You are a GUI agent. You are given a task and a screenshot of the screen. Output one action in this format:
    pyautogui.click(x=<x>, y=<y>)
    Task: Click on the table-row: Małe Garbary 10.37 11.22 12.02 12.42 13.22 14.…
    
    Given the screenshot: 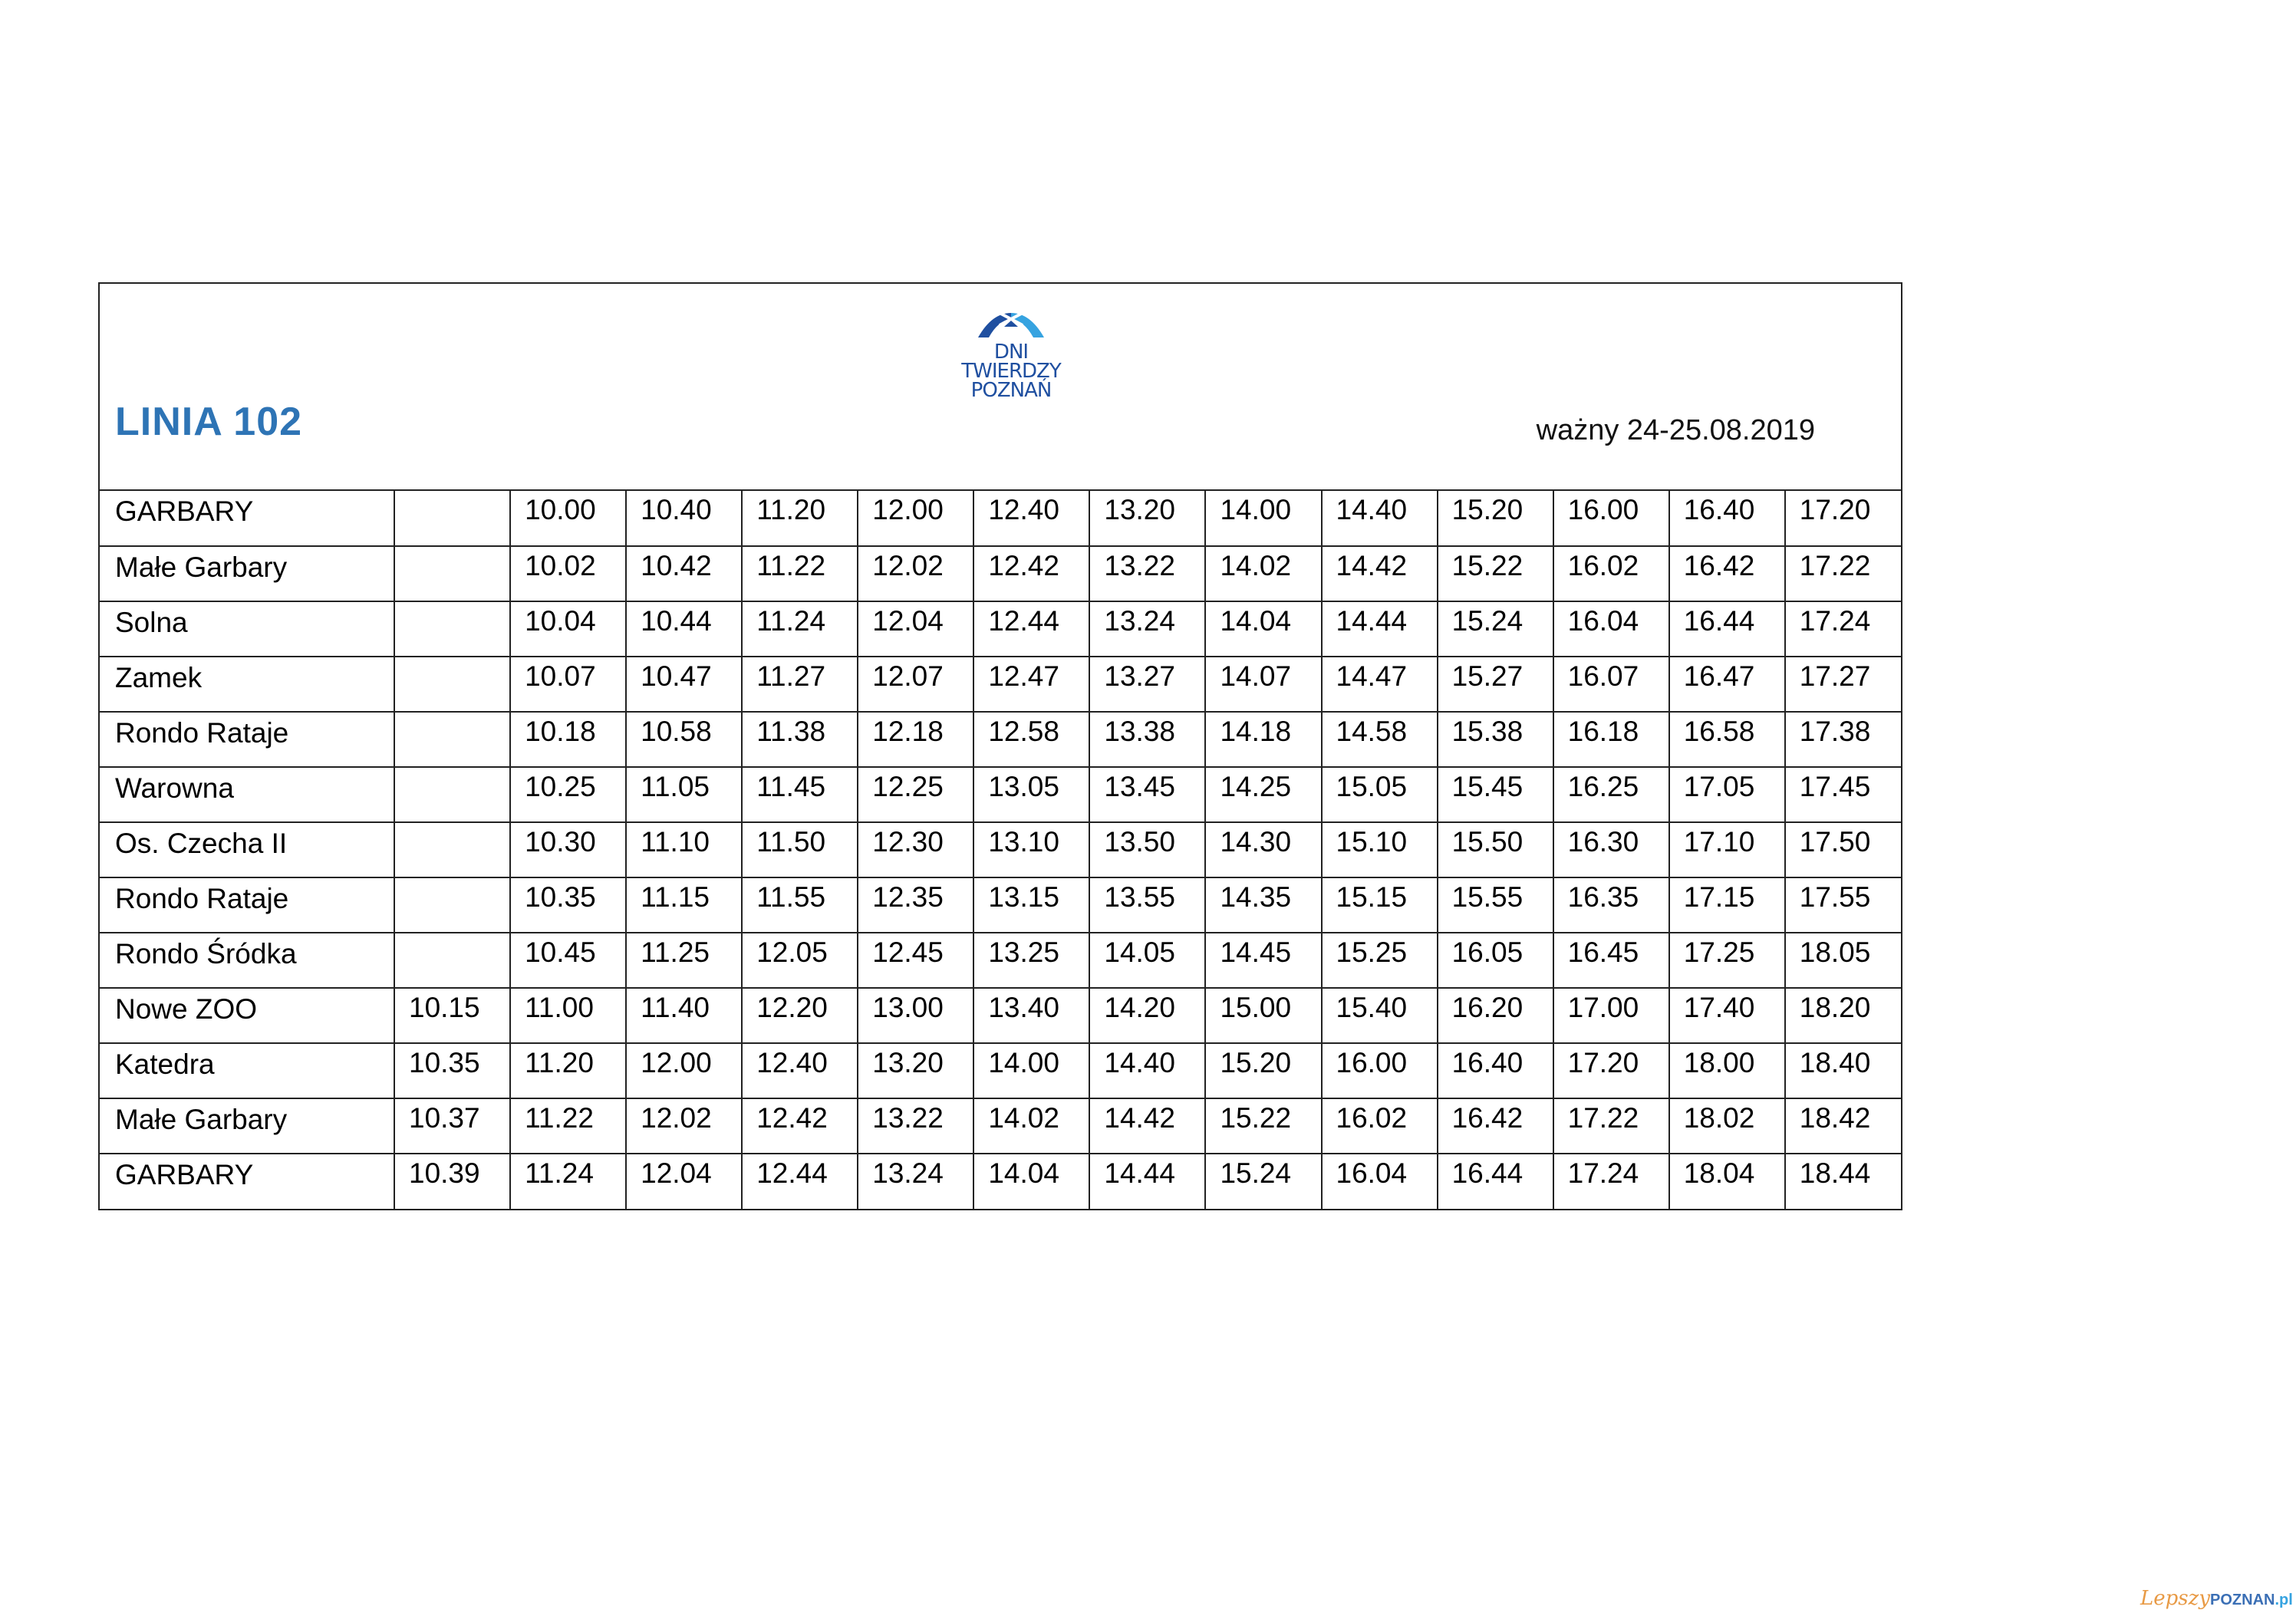 What is the action you would take?
    pyautogui.click(x=1000, y=1126)
    